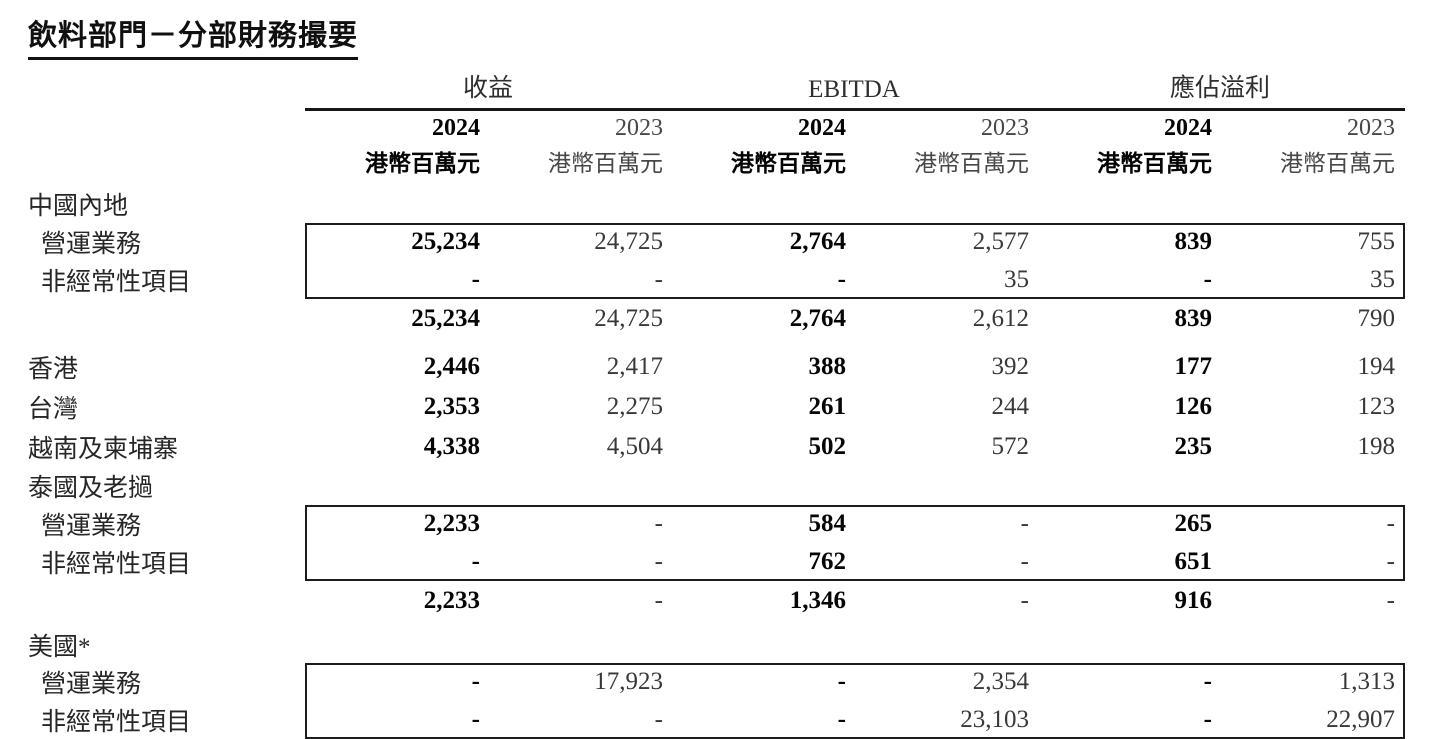  Describe the element at coordinates (994, 719) in the screenshot. I see `cell-ebitda-2023: 23,103` at that location.